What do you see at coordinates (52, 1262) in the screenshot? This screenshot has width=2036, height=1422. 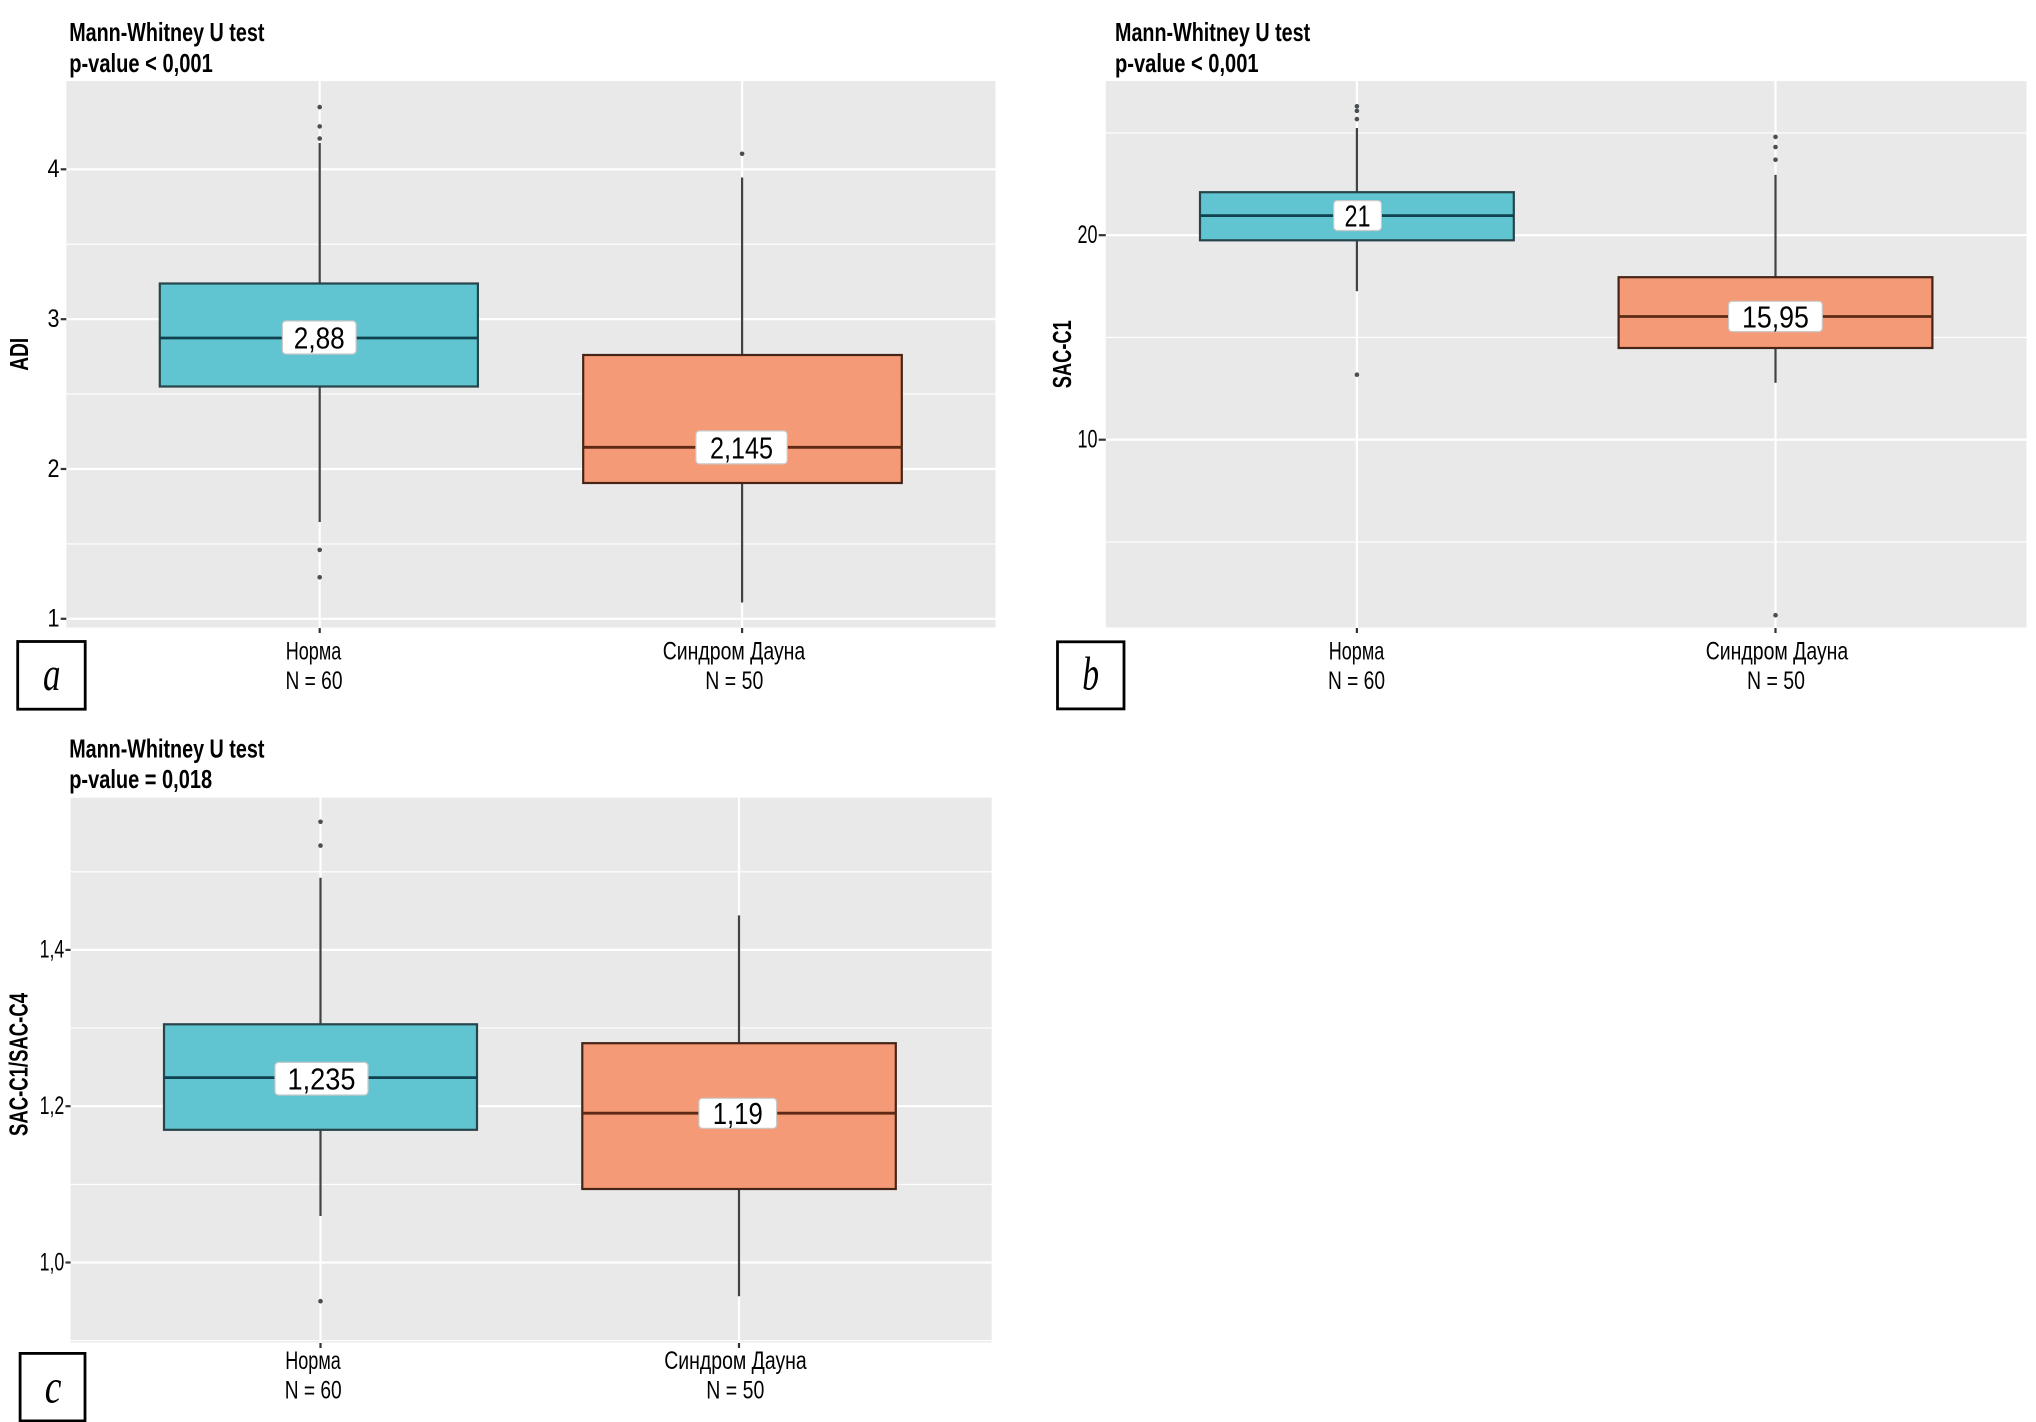 I see `svg-text: 1,0` at bounding box center [52, 1262].